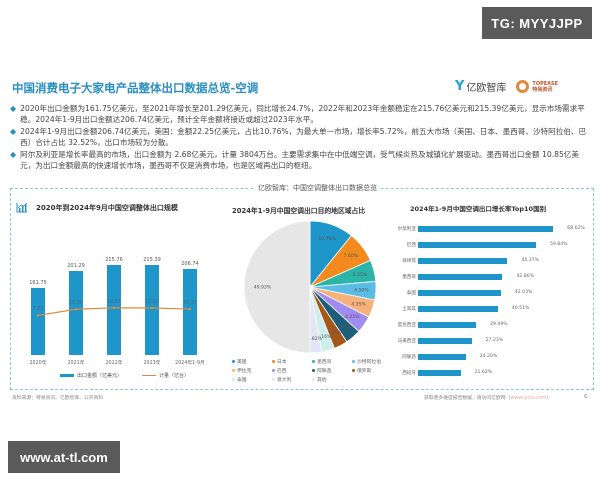 The height and width of the screenshot is (480, 600). Describe the element at coordinates (292, 379) in the screenshot. I see `legend-item: 意大利` at that location.